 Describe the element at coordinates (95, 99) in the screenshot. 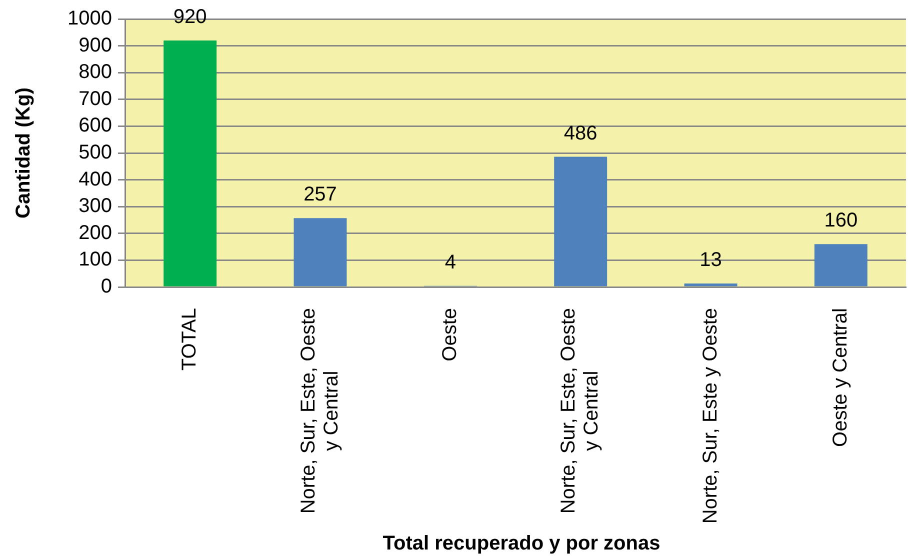

I see `y-tick-label: 700` at that location.